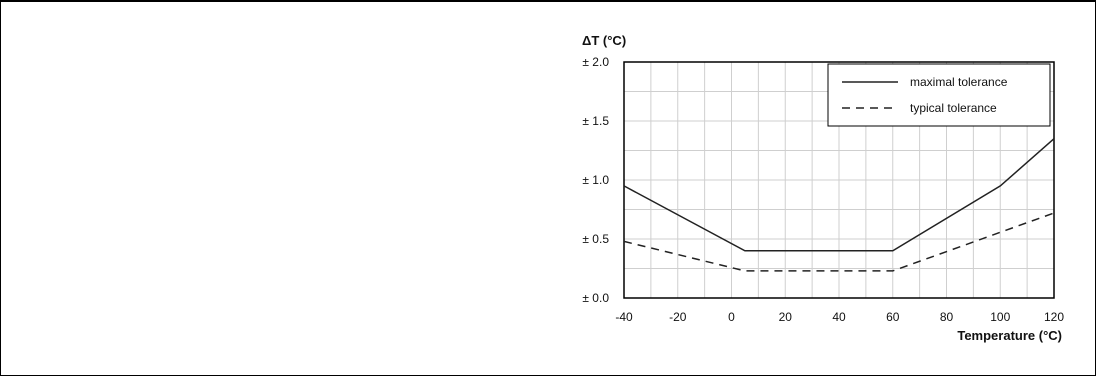 The image size is (1096, 376). Describe the element at coordinates (947, 317) in the screenshot. I see `x-tick-label: 80` at that location.